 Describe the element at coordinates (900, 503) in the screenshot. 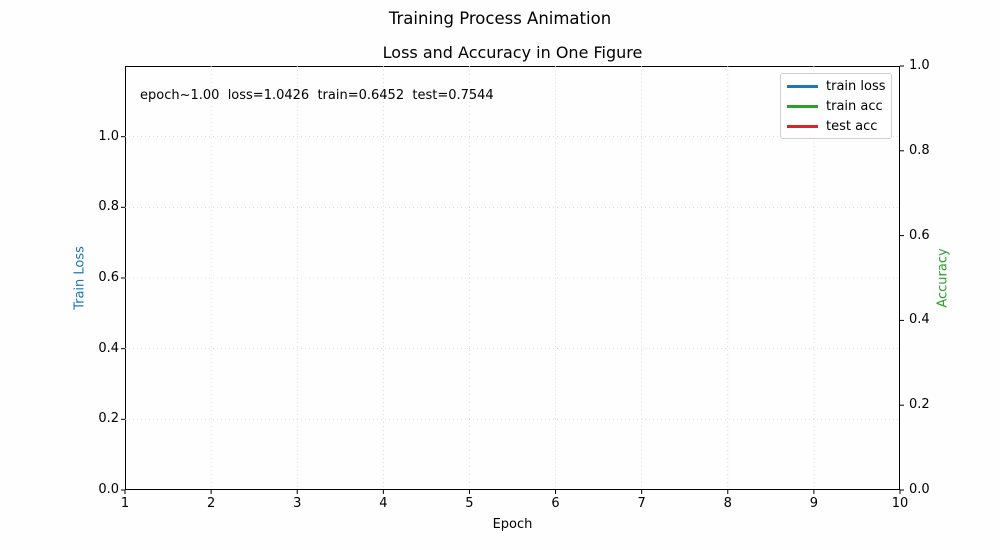

I see `x-tick-label: 10` at that location.